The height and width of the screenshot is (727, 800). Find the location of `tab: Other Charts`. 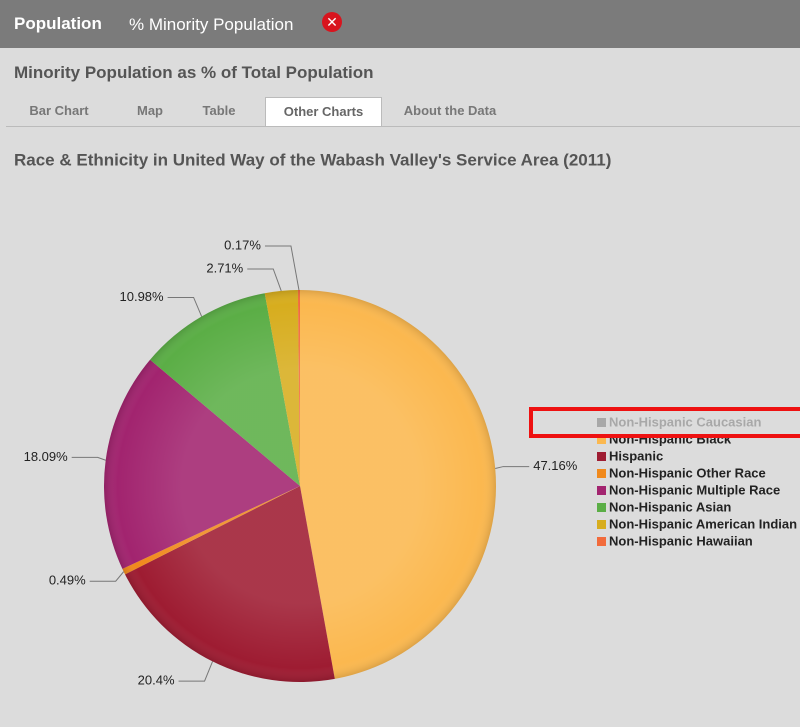

tab: Other Charts is located at coordinates (323, 111).